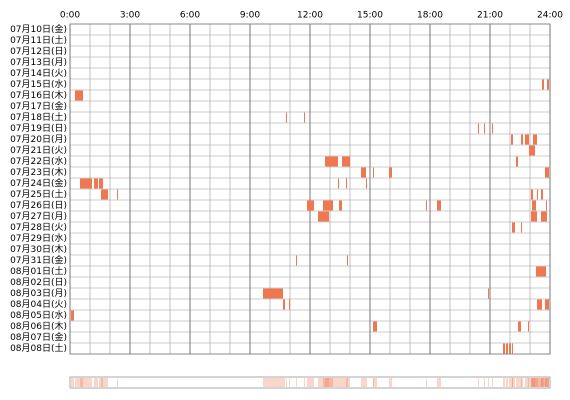 Image resolution: width=570 pixels, height=400 pixels. I want to click on x-tick-label: 18:00, so click(430, 16).